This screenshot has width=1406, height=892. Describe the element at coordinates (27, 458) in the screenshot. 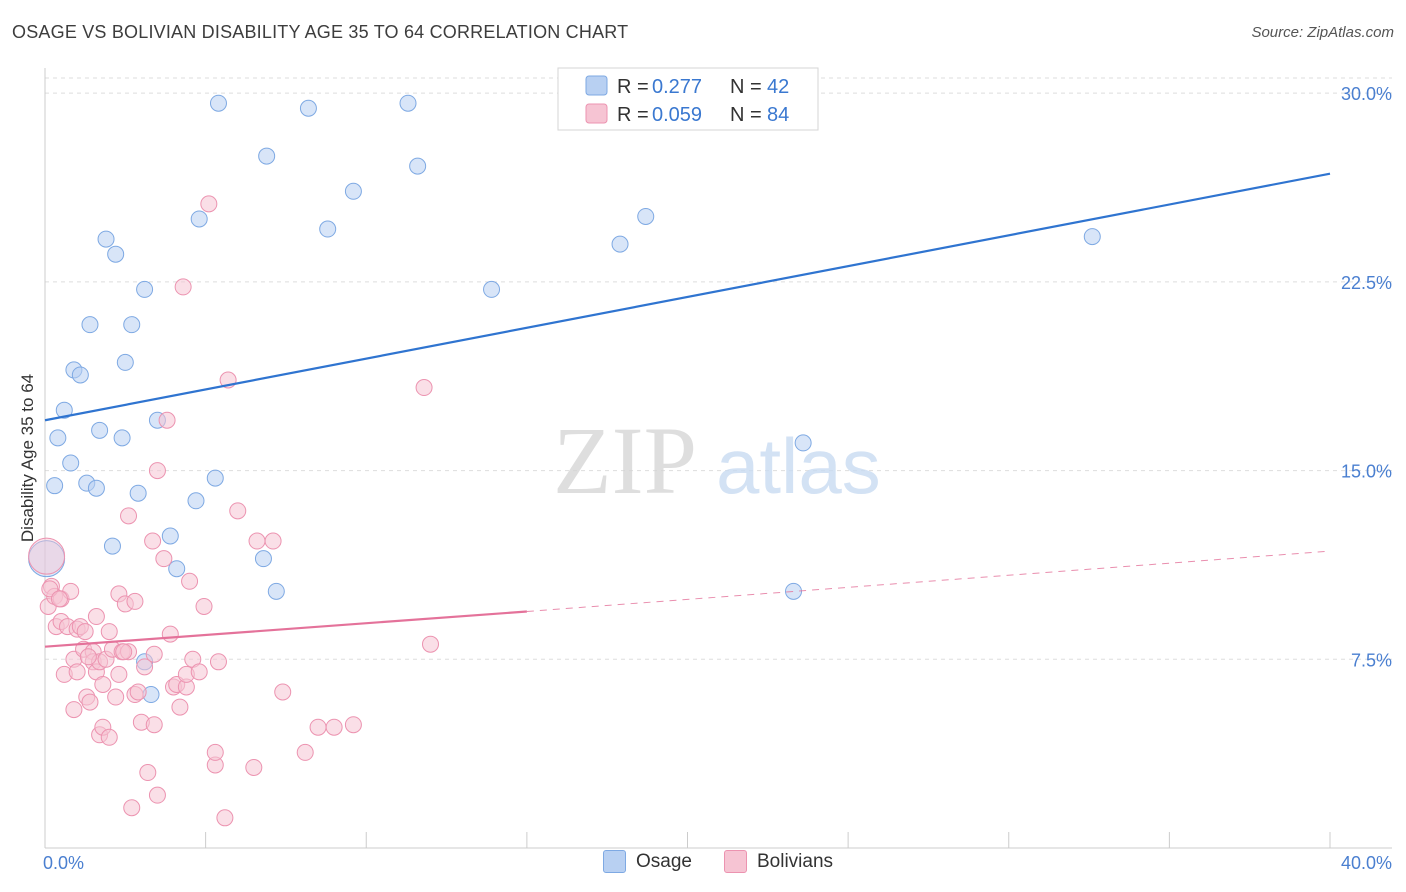

I see `y-axis-label: Disability Age 35 to 64` at that location.